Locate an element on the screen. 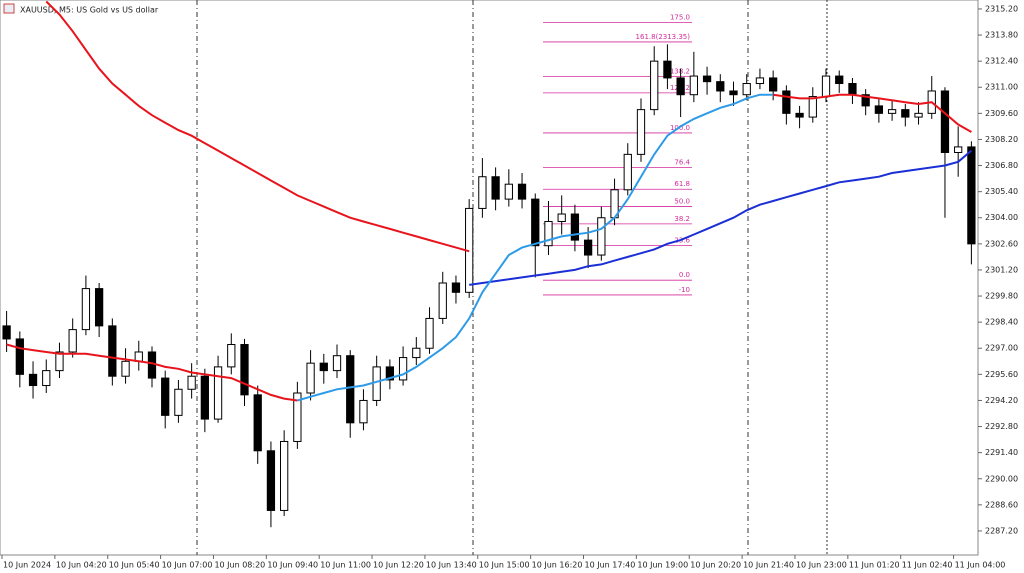  x-tick-label: 10 Jun 07:00 is located at coordinates (187, 565).